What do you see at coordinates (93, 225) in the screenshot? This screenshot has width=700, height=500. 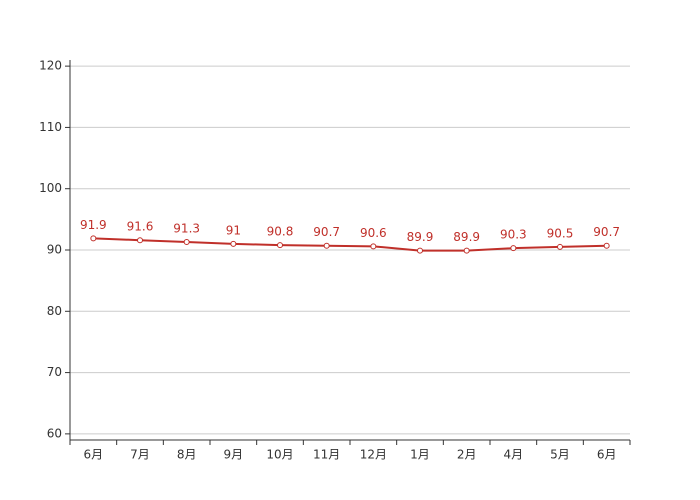 I see `data-label: 91.9` at bounding box center [93, 225].